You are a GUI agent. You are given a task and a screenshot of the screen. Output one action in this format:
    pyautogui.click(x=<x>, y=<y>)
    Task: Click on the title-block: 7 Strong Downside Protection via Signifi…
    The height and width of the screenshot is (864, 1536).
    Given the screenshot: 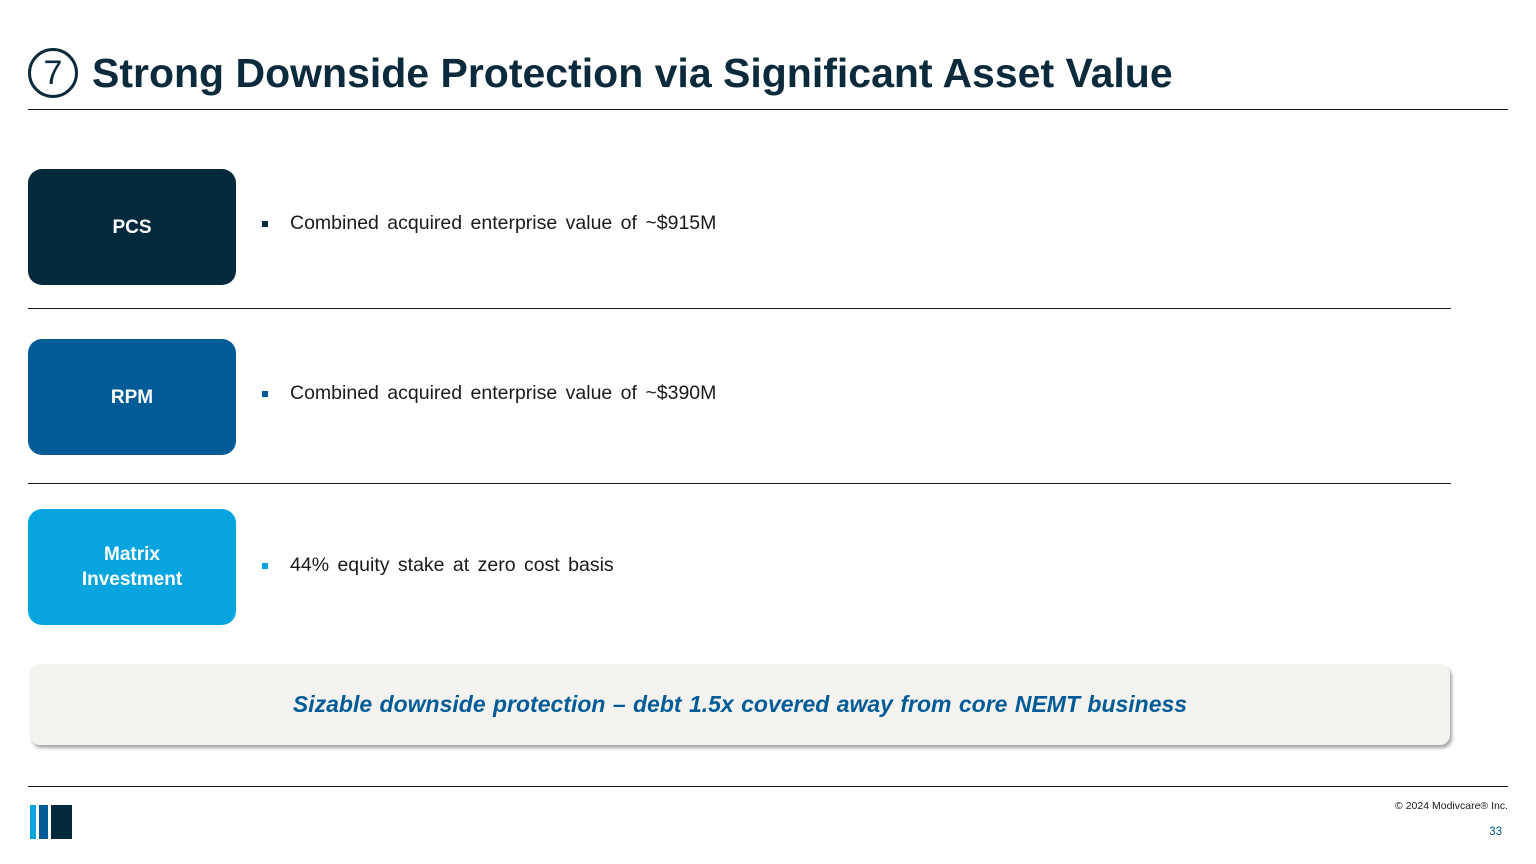 What is the action you would take?
    pyautogui.click(x=600, y=73)
    